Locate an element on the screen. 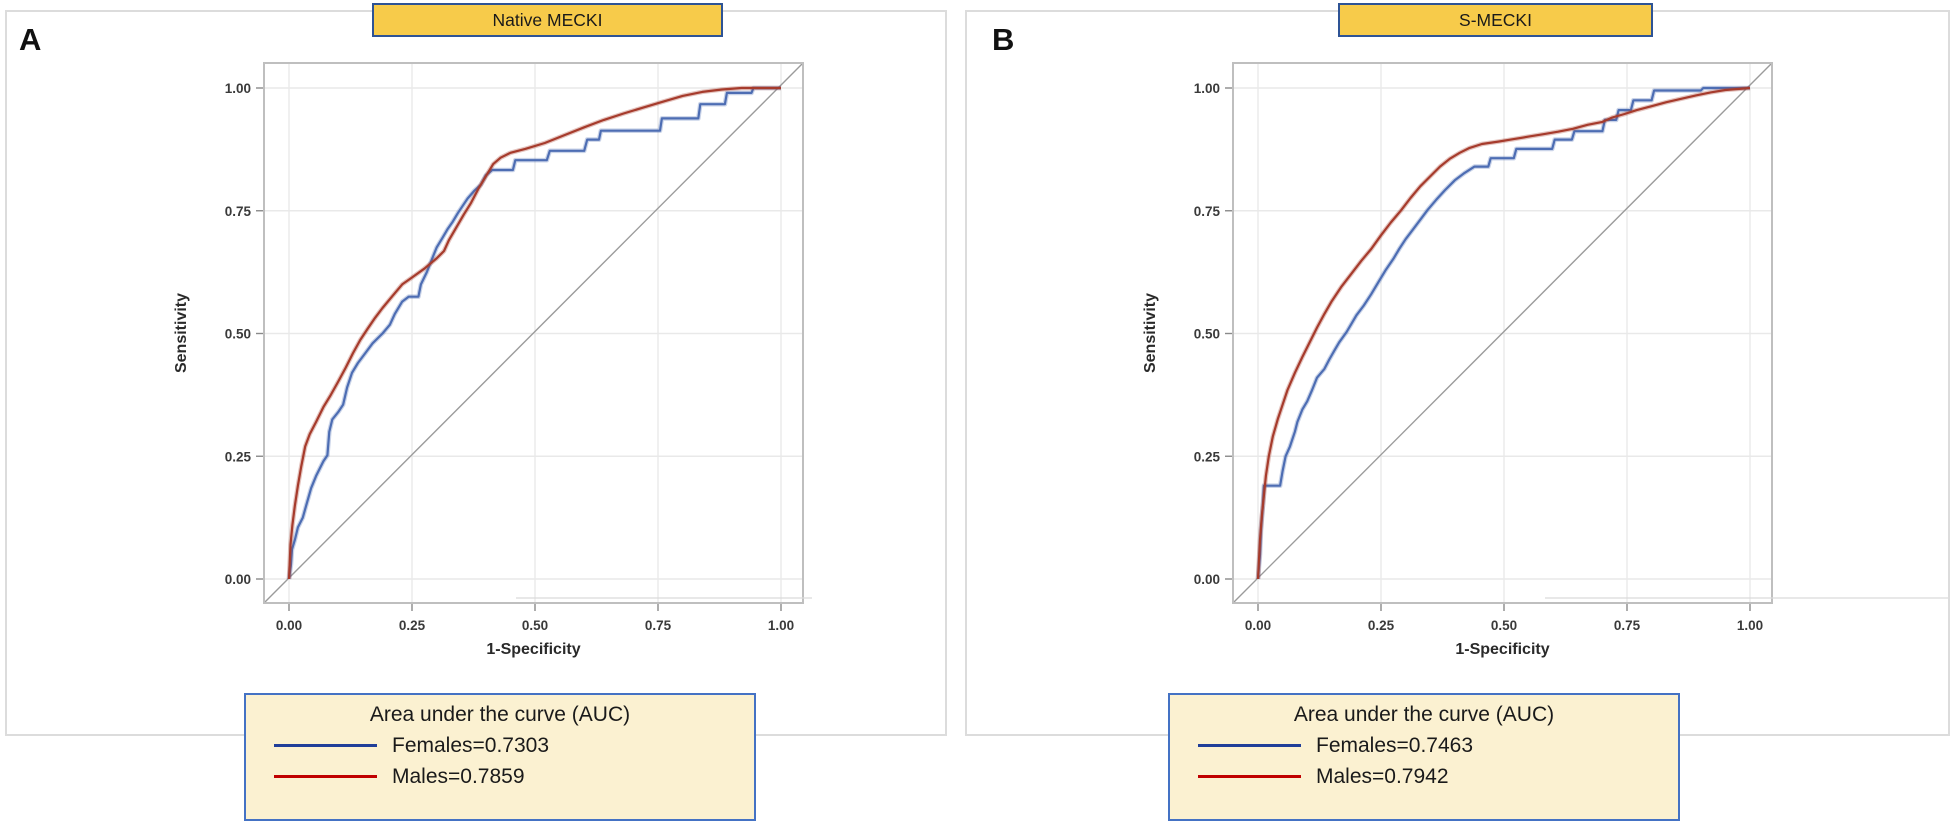 This screenshot has width=1955, height=826. panel-a-title: Native MECKI is located at coordinates (547, 19).